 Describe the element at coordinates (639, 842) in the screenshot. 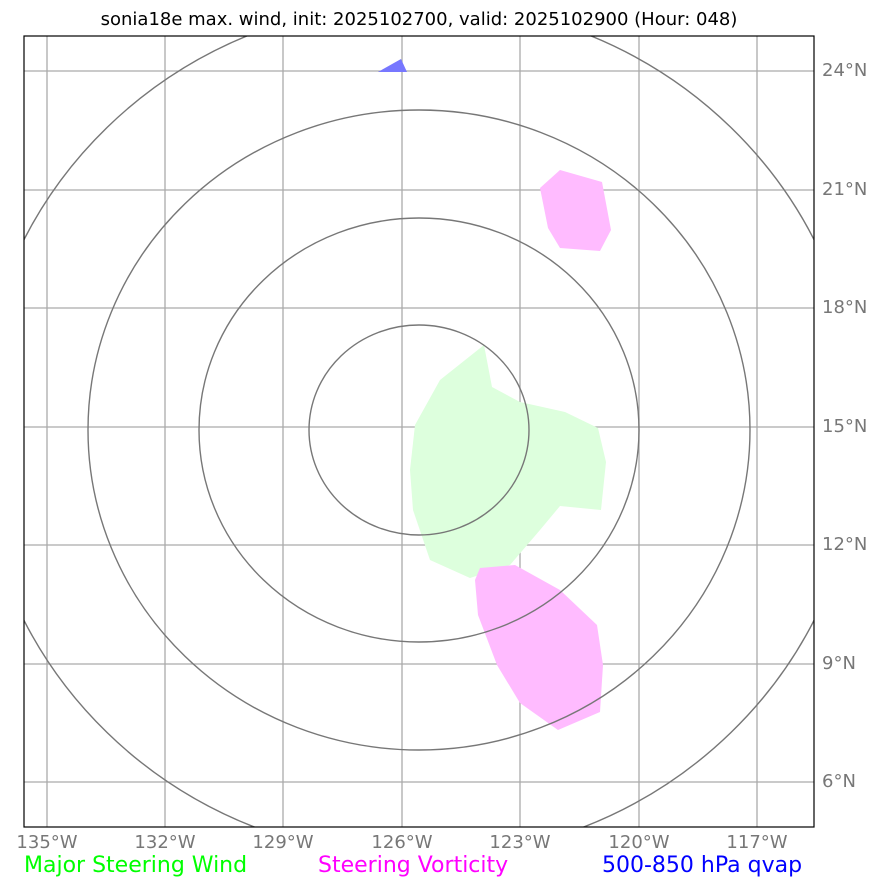

I see `lon-label: 120°W` at that location.